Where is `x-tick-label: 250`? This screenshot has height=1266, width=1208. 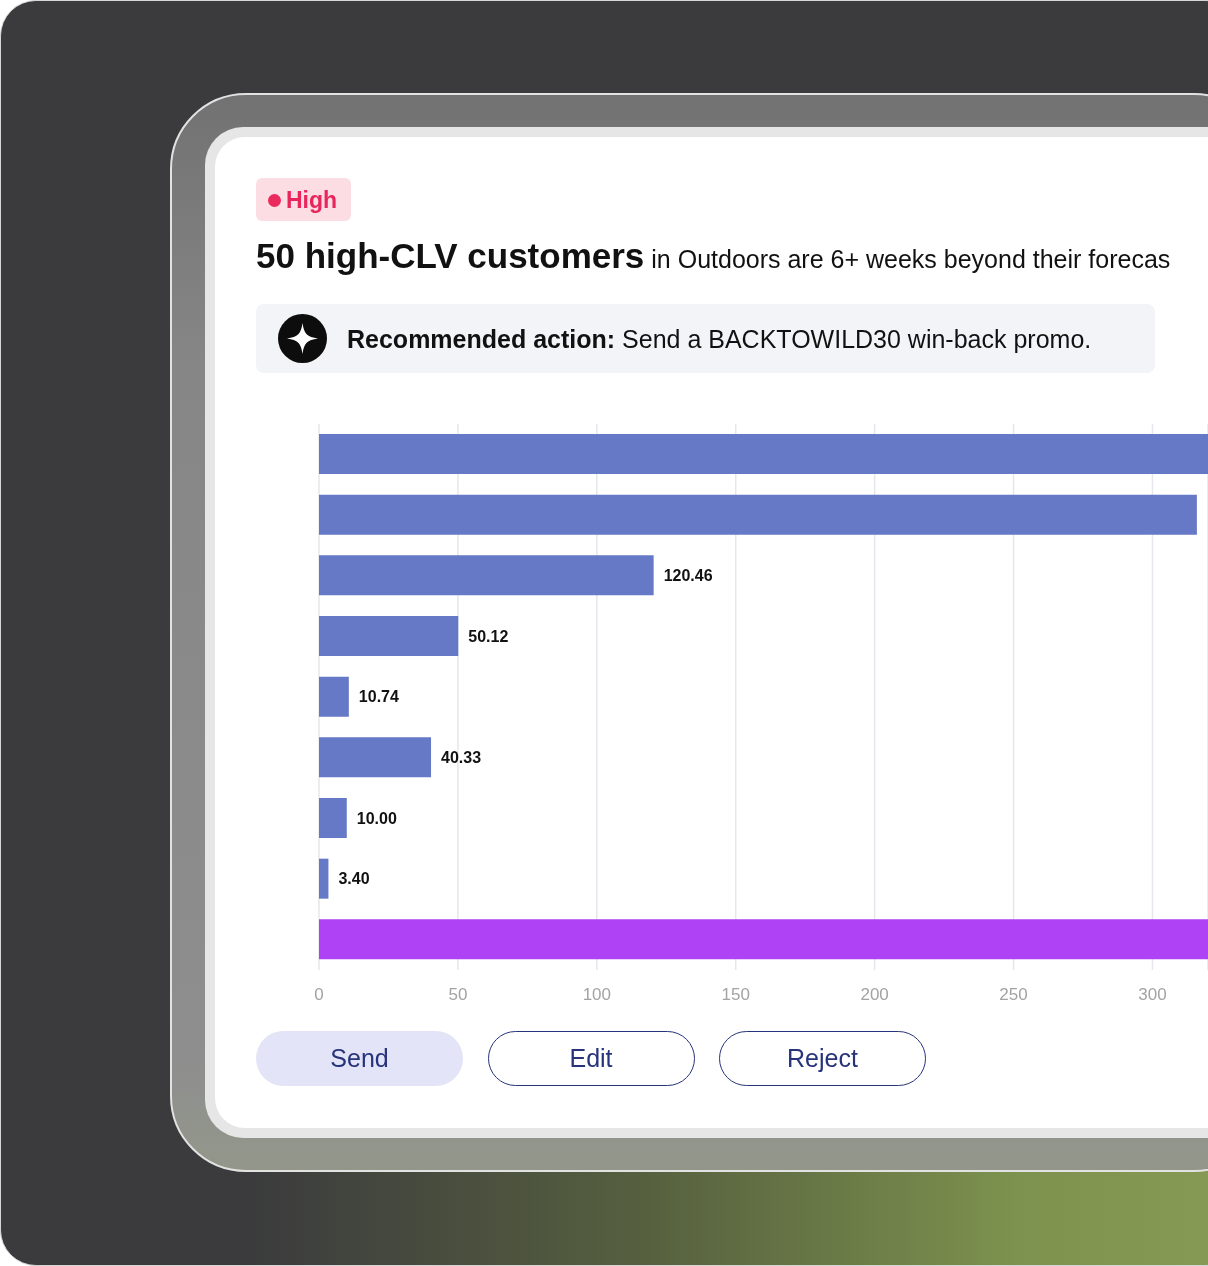
x-tick-label: 250 is located at coordinates (1013, 995).